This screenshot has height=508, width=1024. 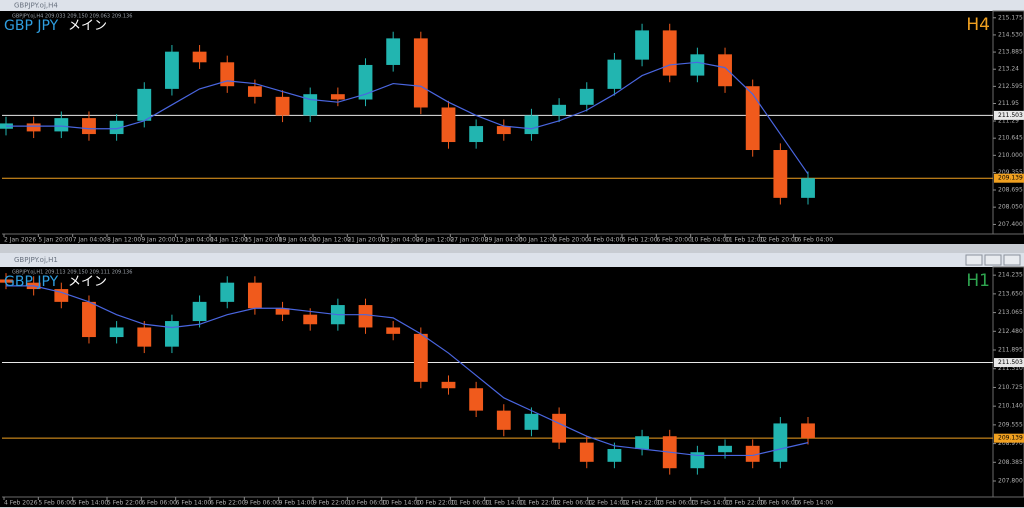 I want to click on y-tick-label: 207.800, so click(x=1010, y=481).